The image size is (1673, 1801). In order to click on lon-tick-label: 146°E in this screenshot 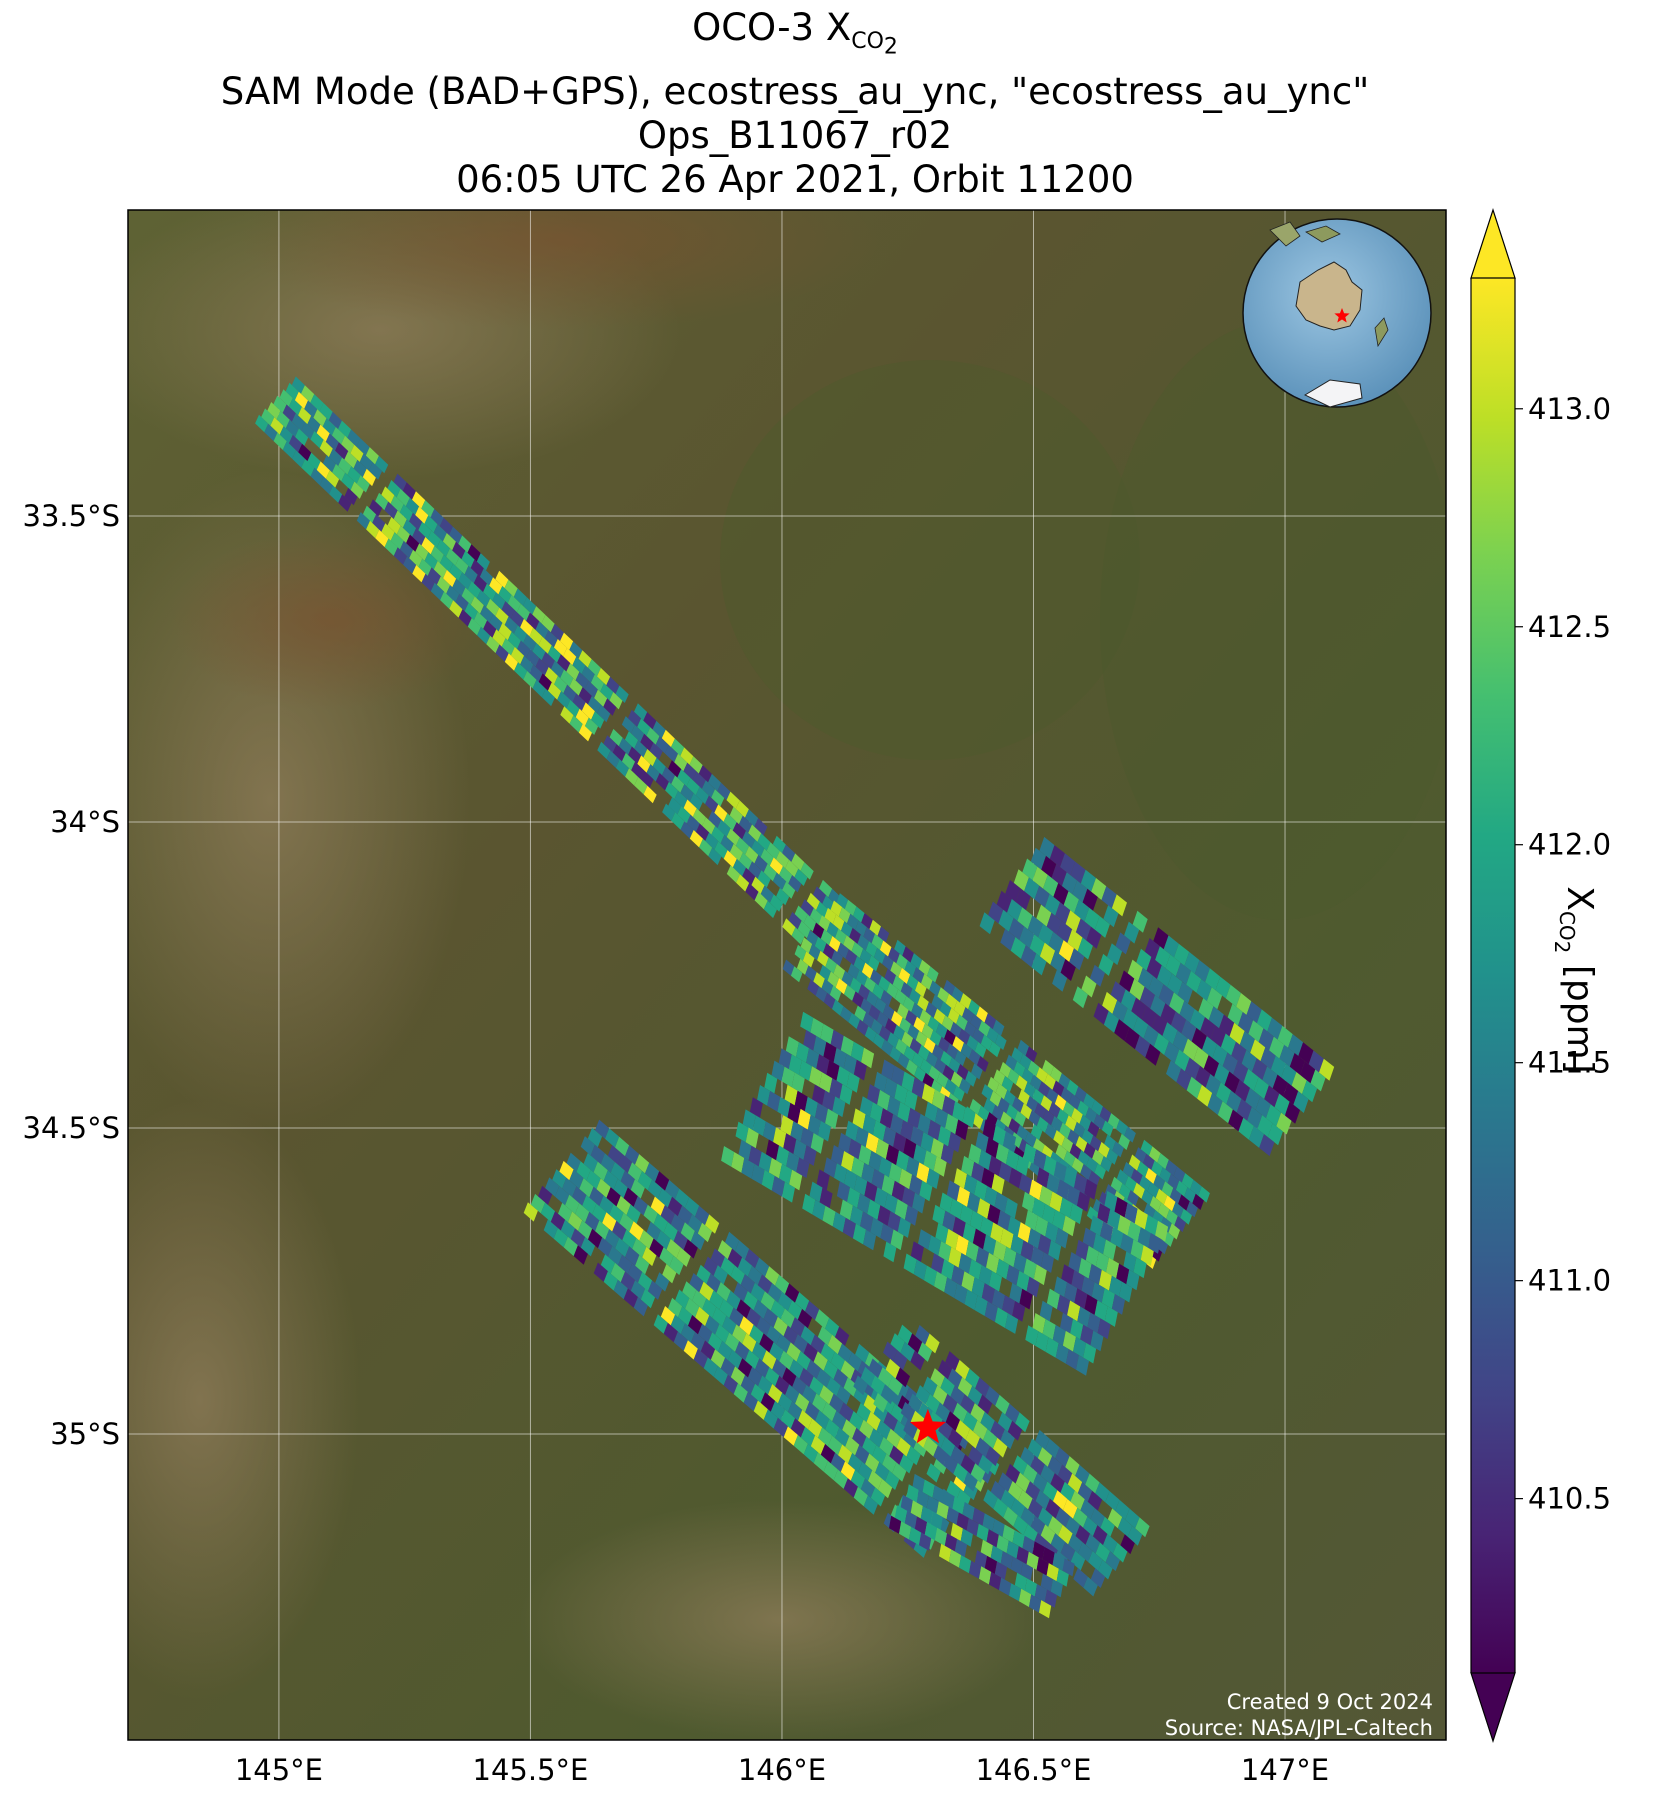, I will do `click(782, 1770)`.